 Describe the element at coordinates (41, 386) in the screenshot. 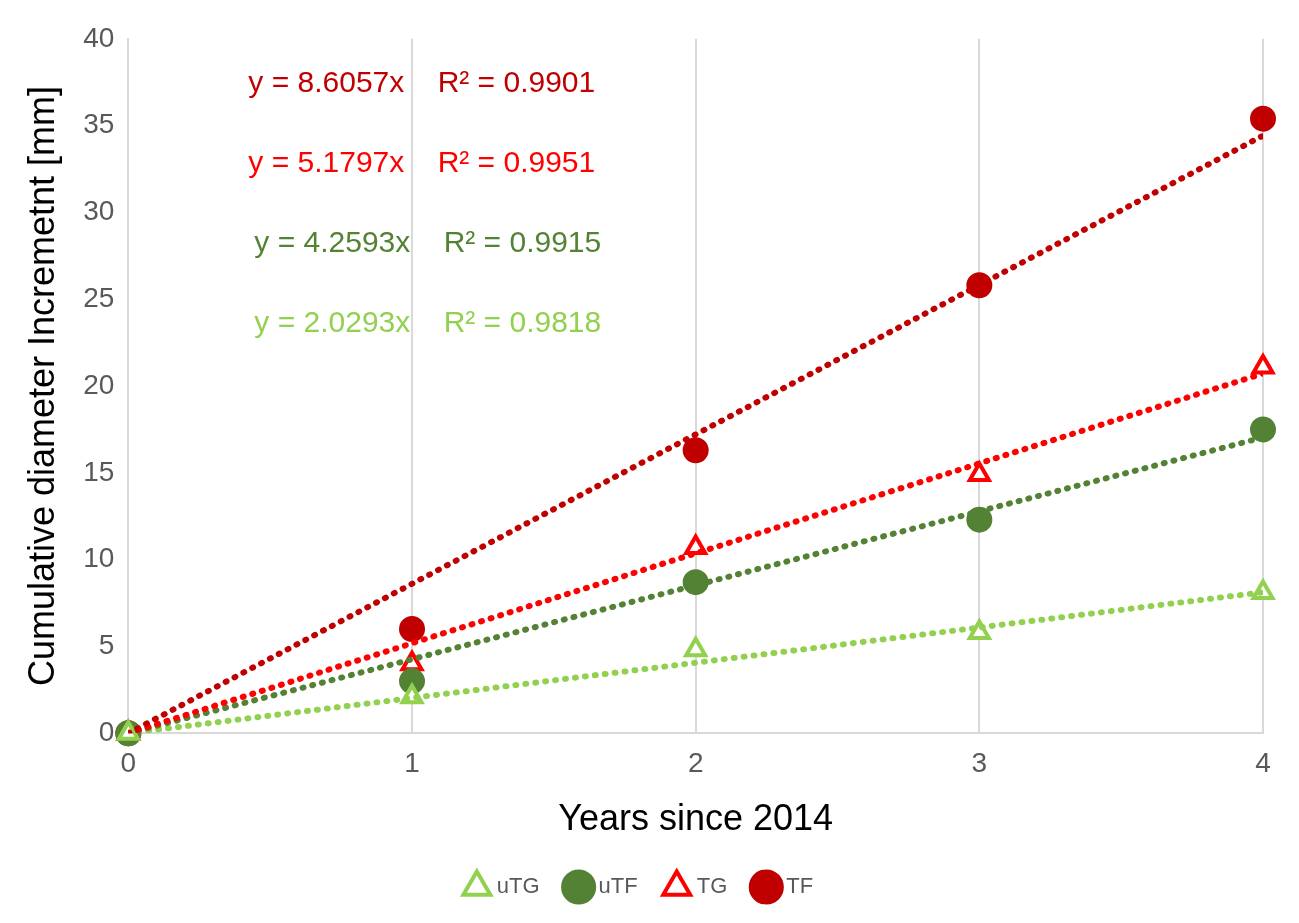

I see `y-axis-title: Cumulative diameter Incremetnt [mm]` at that location.